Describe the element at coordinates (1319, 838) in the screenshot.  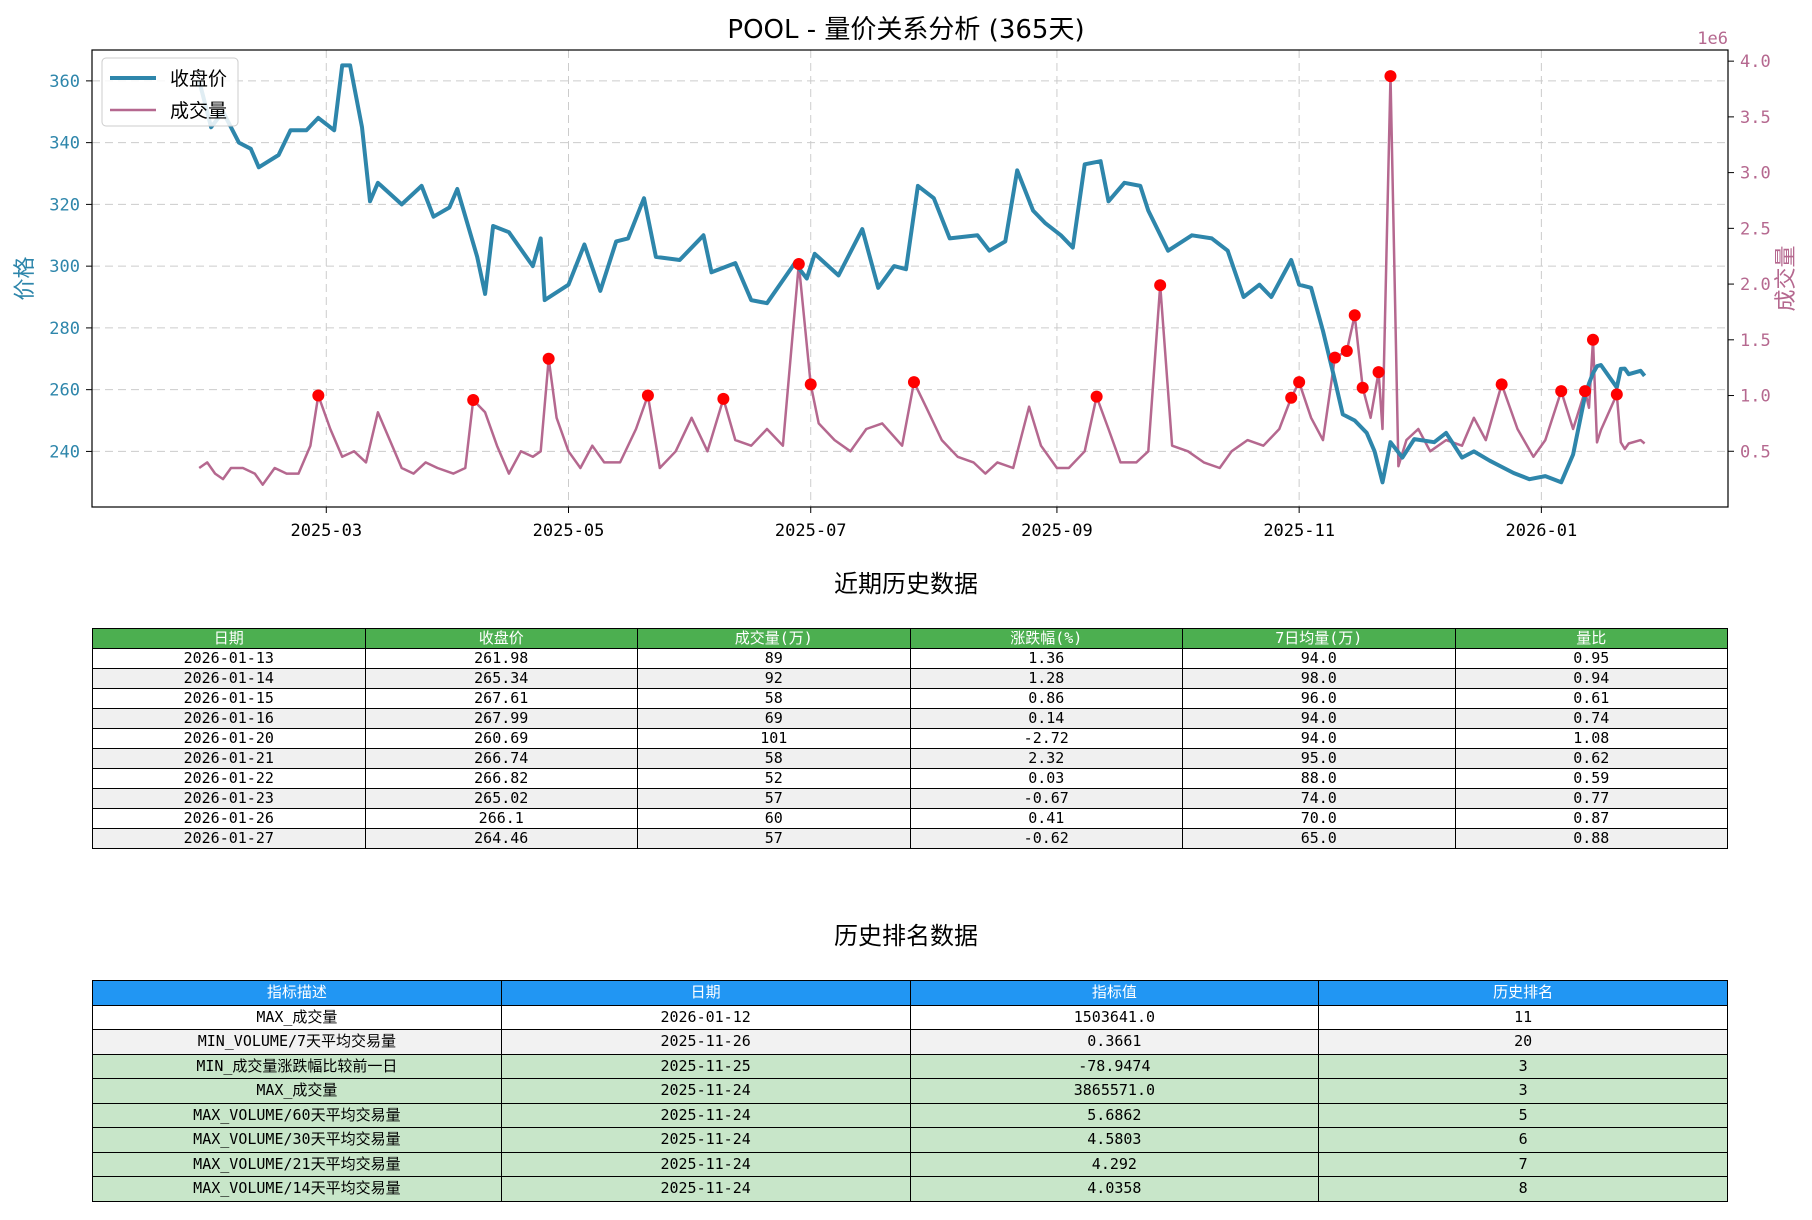
I see `table-cell: 65.0` at that location.